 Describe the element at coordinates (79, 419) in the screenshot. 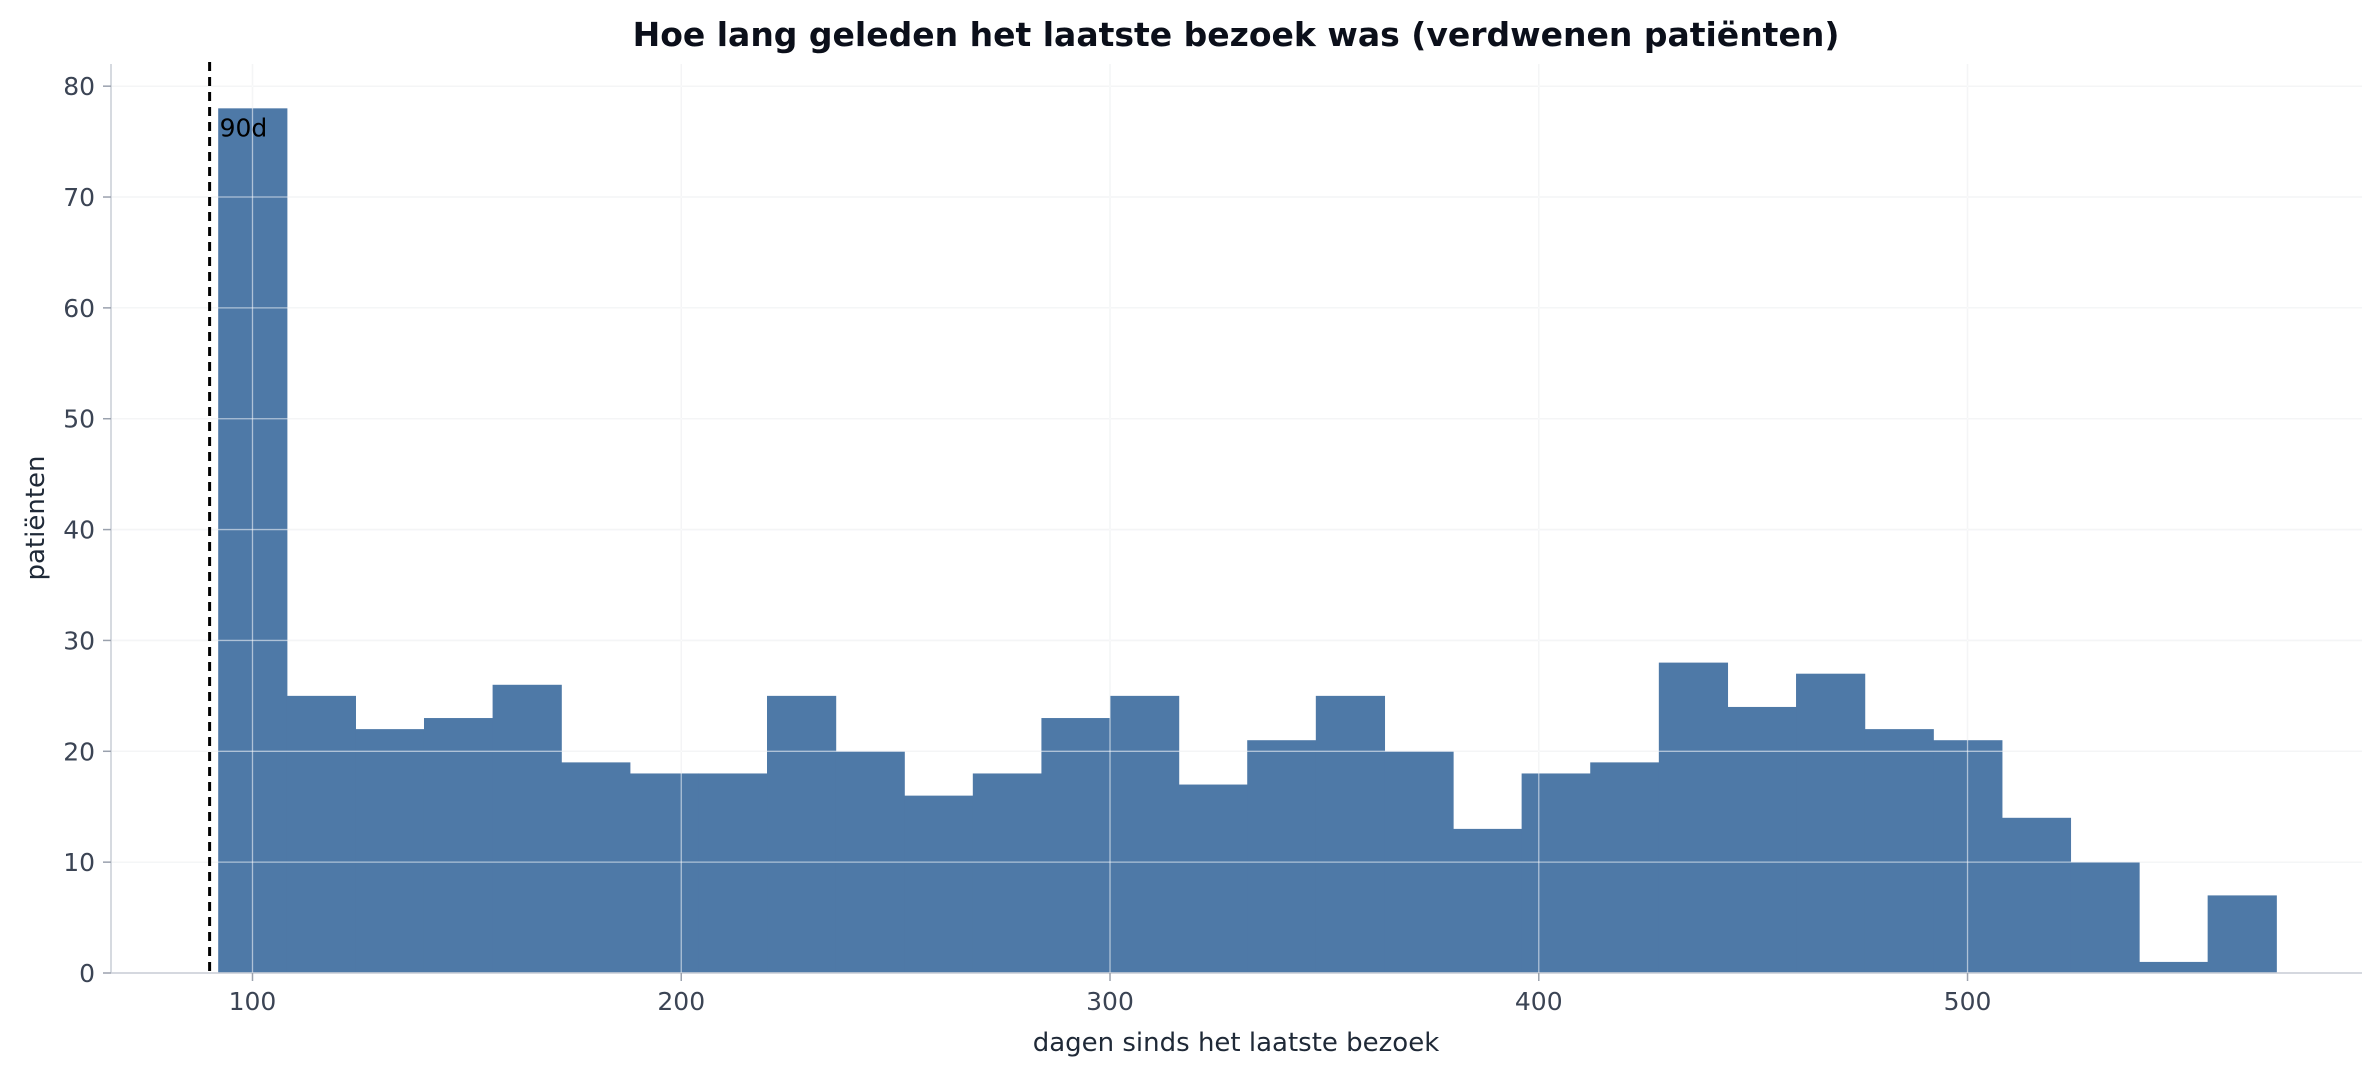

I see `y-tick-label-50: 50` at that location.